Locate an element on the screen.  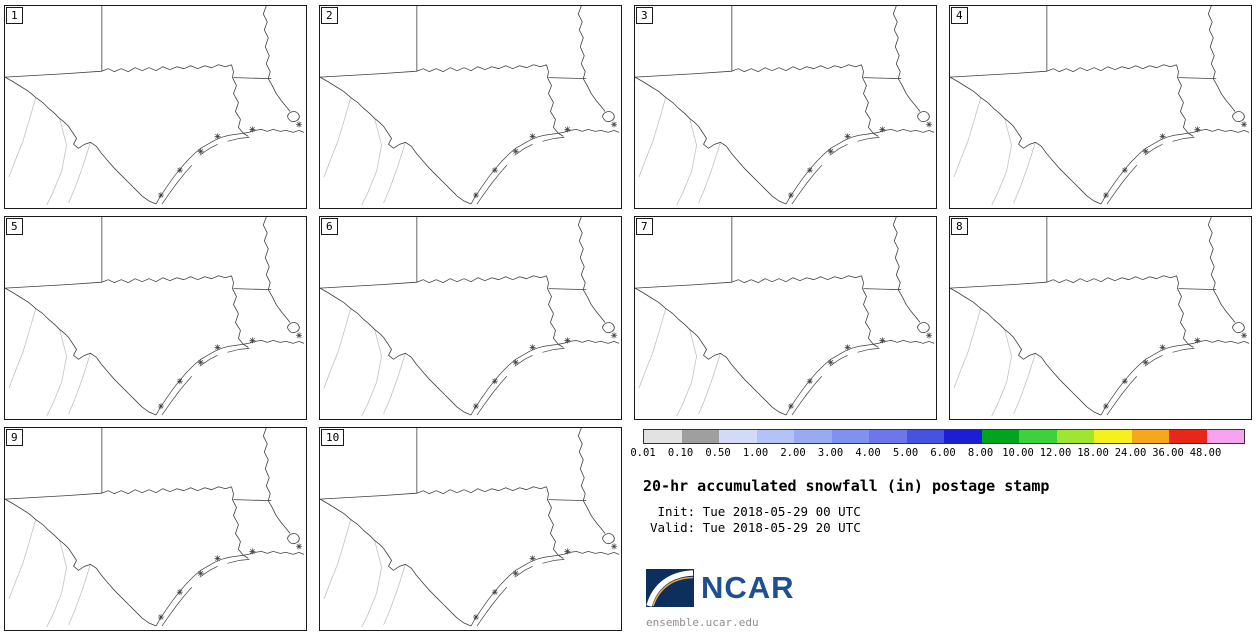
colorbar-tick-label: 18.00 is located at coordinates (1093, 453).